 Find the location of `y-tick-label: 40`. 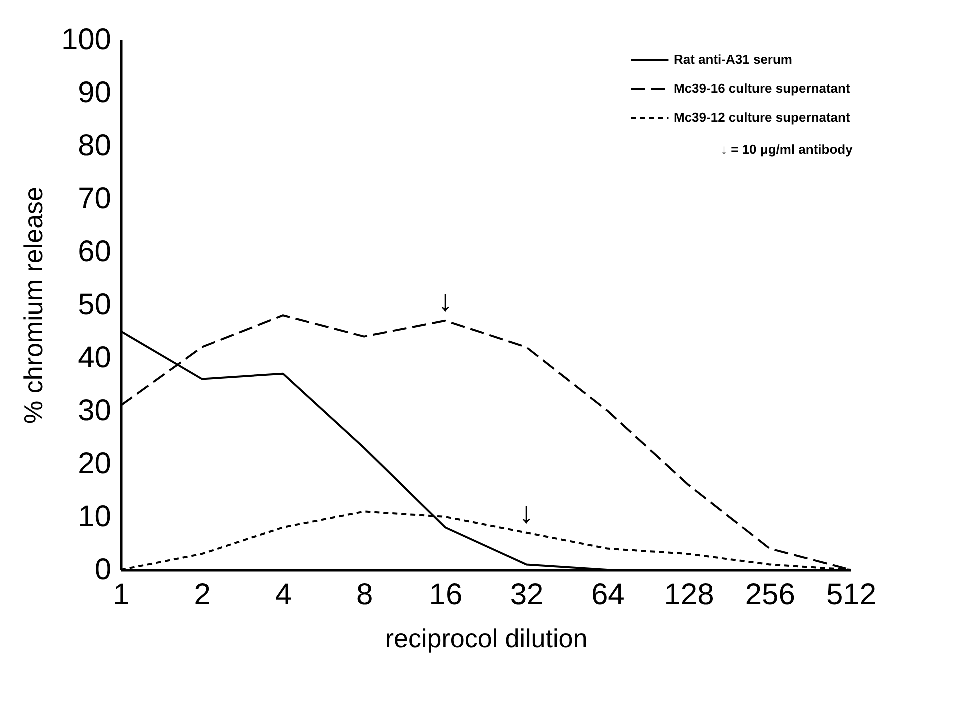

y-tick-label: 40 is located at coordinates (95, 358).